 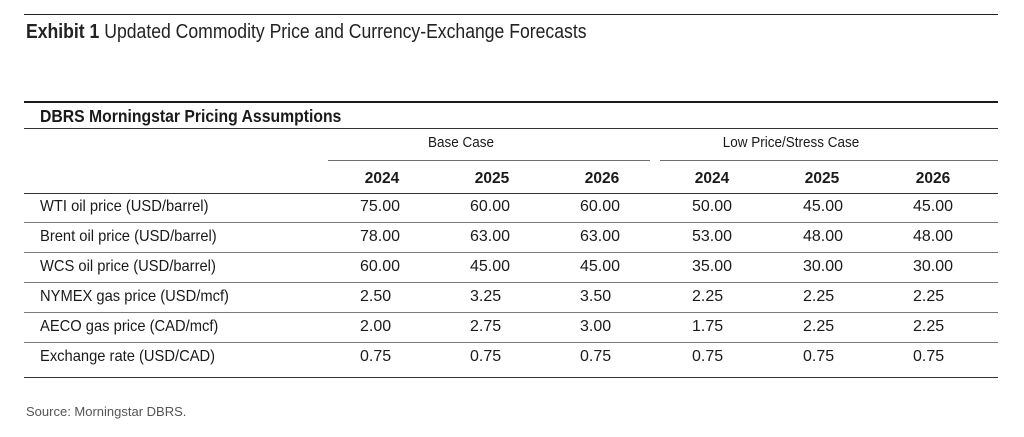 What do you see at coordinates (511, 193) in the screenshot?
I see `years-divider` at bounding box center [511, 193].